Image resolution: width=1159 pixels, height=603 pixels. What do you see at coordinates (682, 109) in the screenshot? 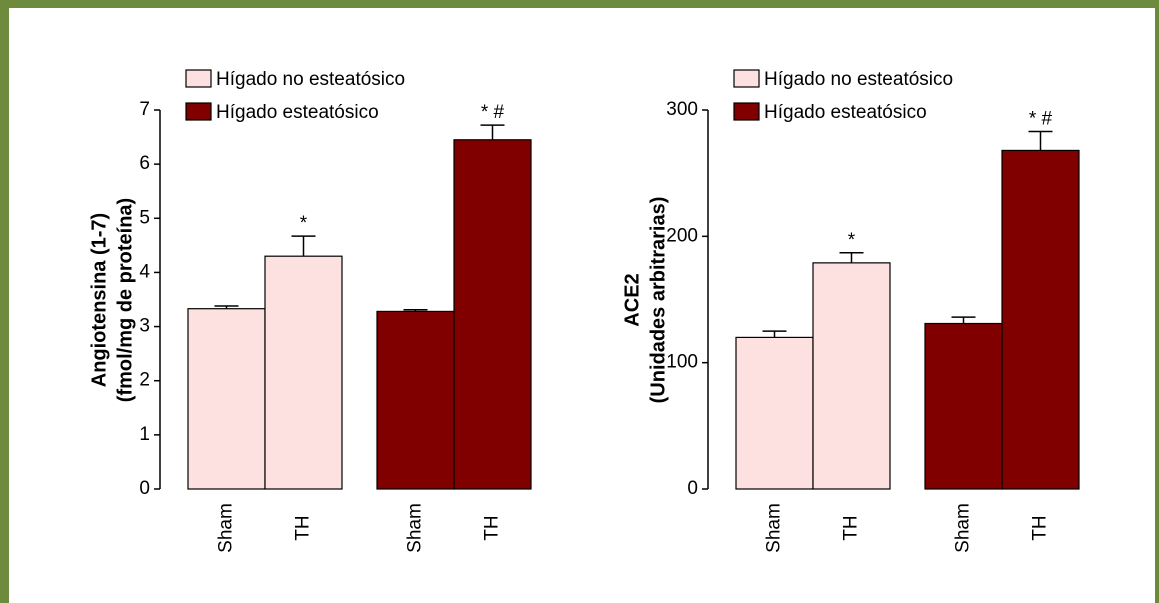
I see `y-tick-label: 300` at bounding box center [682, 109].